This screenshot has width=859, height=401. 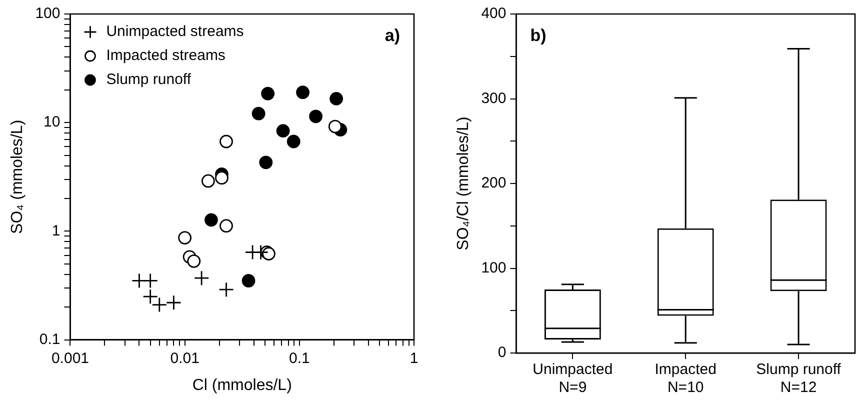 What do you see at coordinates (70, 358) in the screenshot?
I see `x-tick-label: 0.001` at bounding box center [70, 358].